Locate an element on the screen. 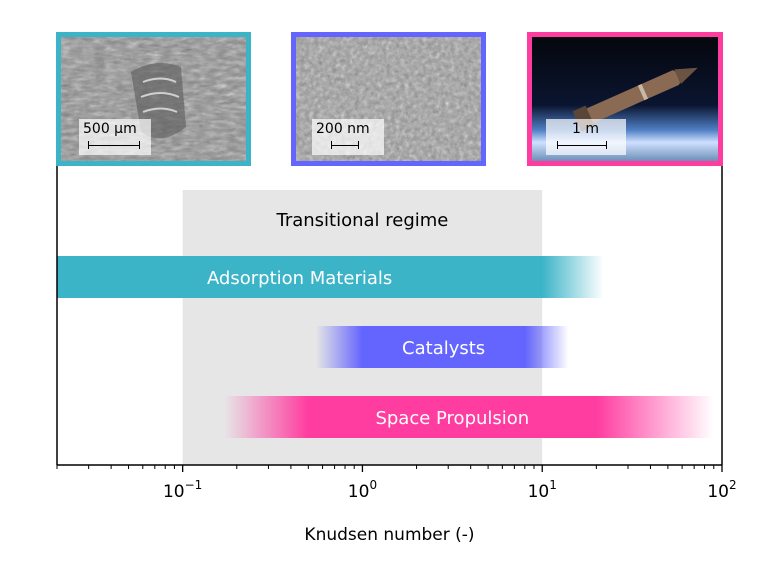  range-bar-space-propulsion is located at coordinates (469, 417).